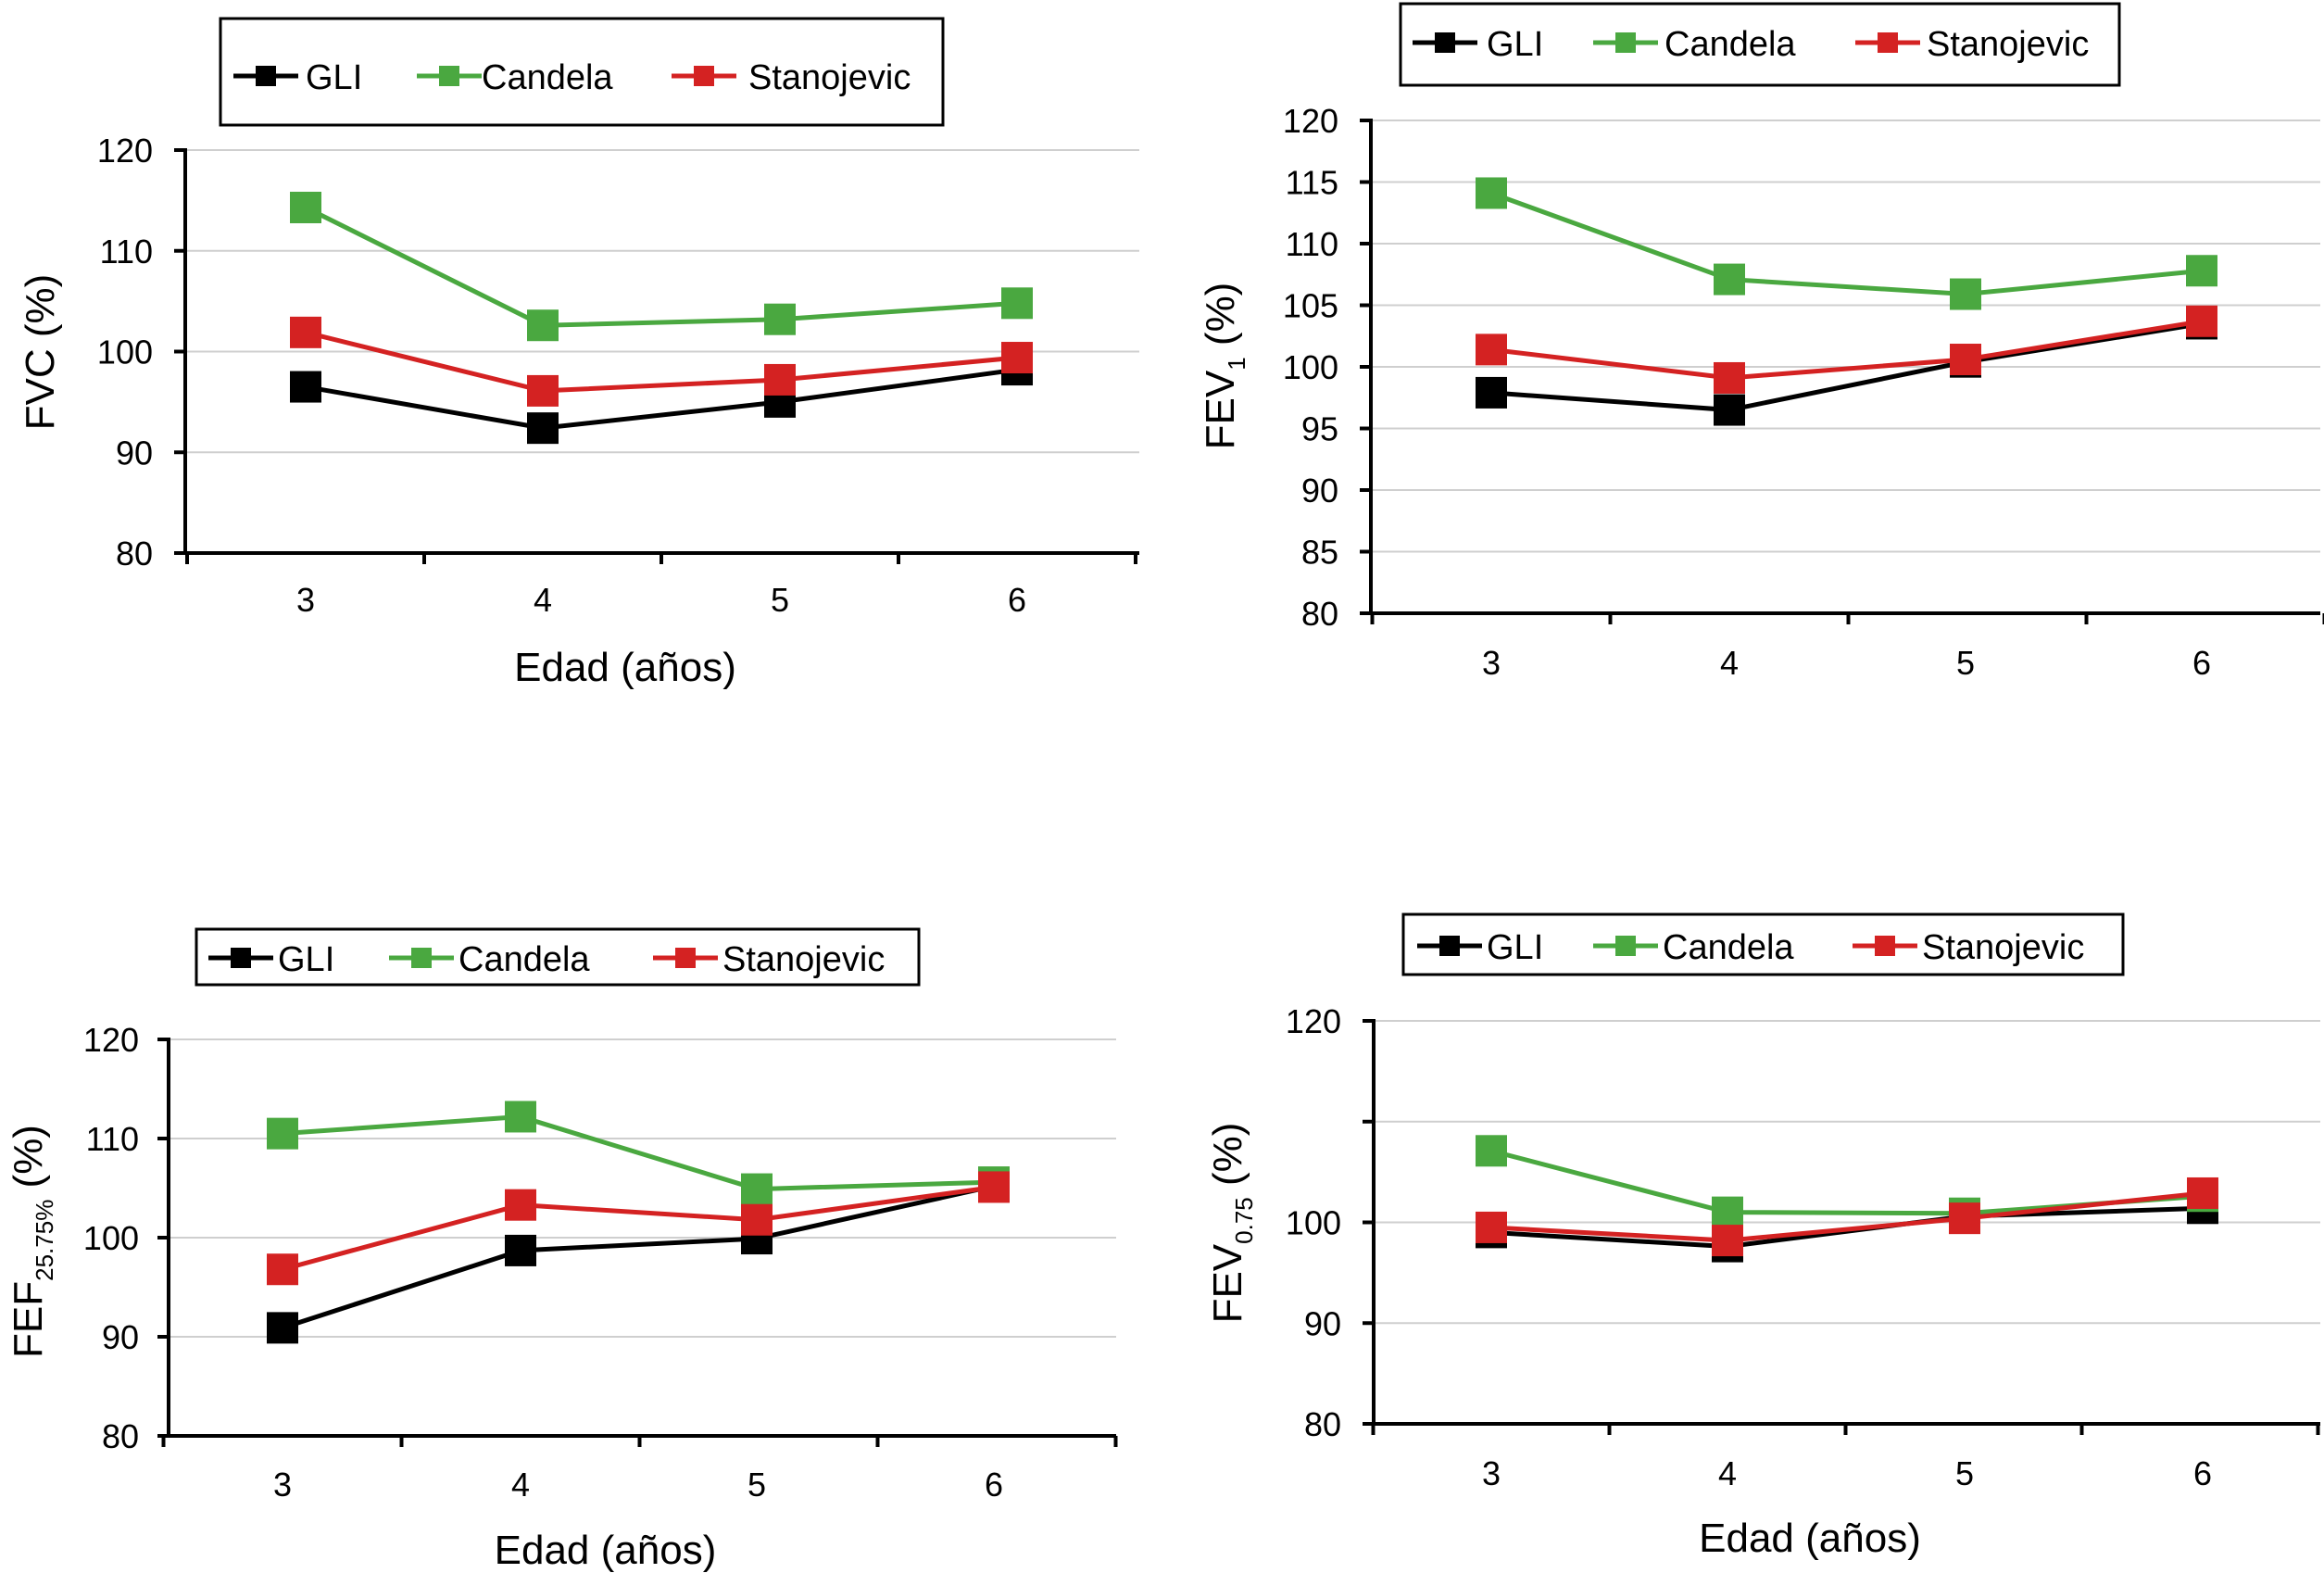 The width and height of the screenshot is (2324, 1573). Describe the element at coordinates (1319, 429) in the screenshot. I see `y-tick-label: 95` at that location.